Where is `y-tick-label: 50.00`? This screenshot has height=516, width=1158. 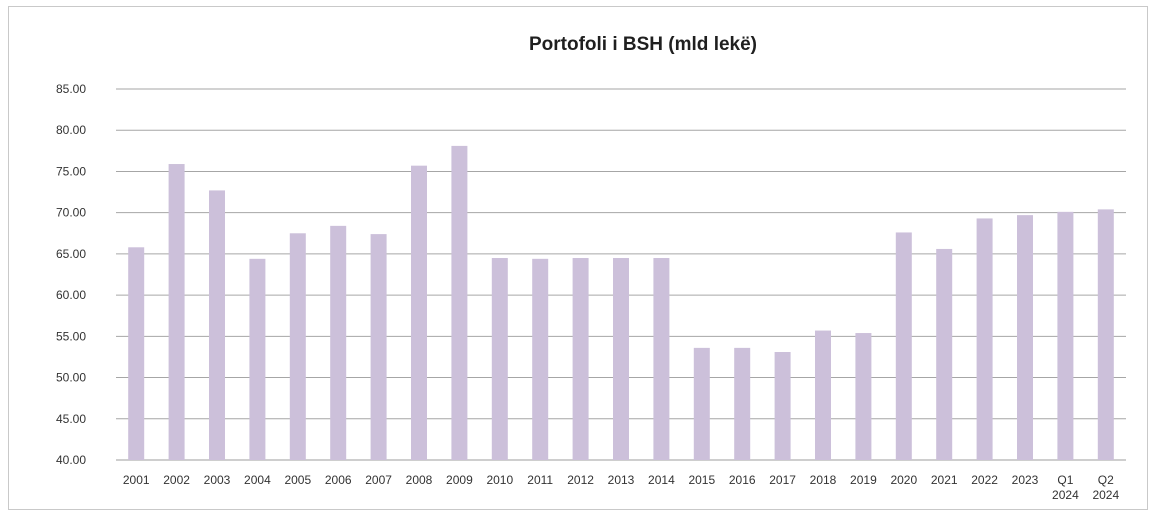
y-tick-label: 50.00 is located at coordinates (71, 378).